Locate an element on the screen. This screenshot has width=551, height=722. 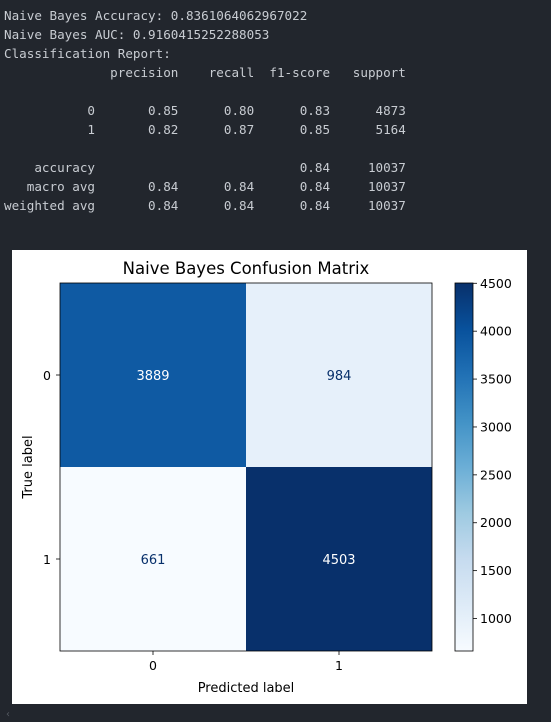
x-axis-label: Predicted label is located at coordinates (246, 688).